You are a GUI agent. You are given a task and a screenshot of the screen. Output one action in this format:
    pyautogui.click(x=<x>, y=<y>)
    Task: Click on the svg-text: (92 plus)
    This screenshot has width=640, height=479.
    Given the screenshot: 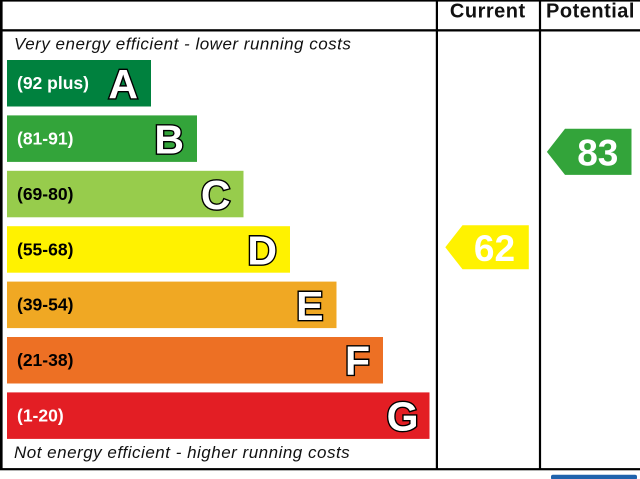 What is the action you would take?
    pyautogui.click(x=53, y=83)
    